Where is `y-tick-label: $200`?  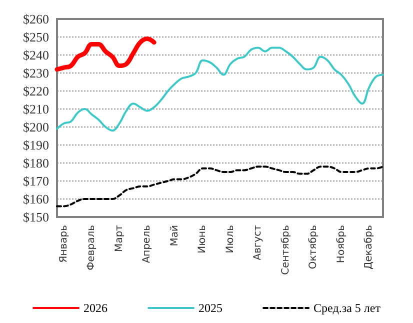 y-tick-label: $200 is located at coordinates (36, 127).